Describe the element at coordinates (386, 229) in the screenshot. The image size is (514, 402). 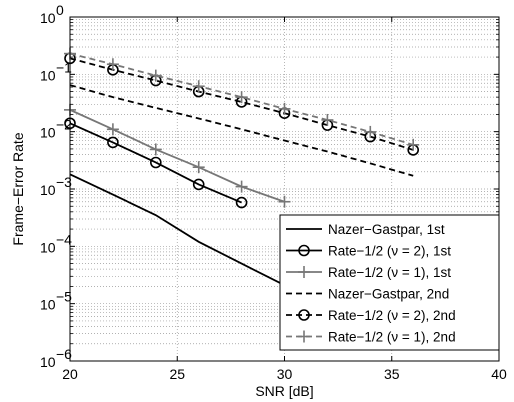
I see `legend-label: Nazer−Gastpar, 1st` at that location.